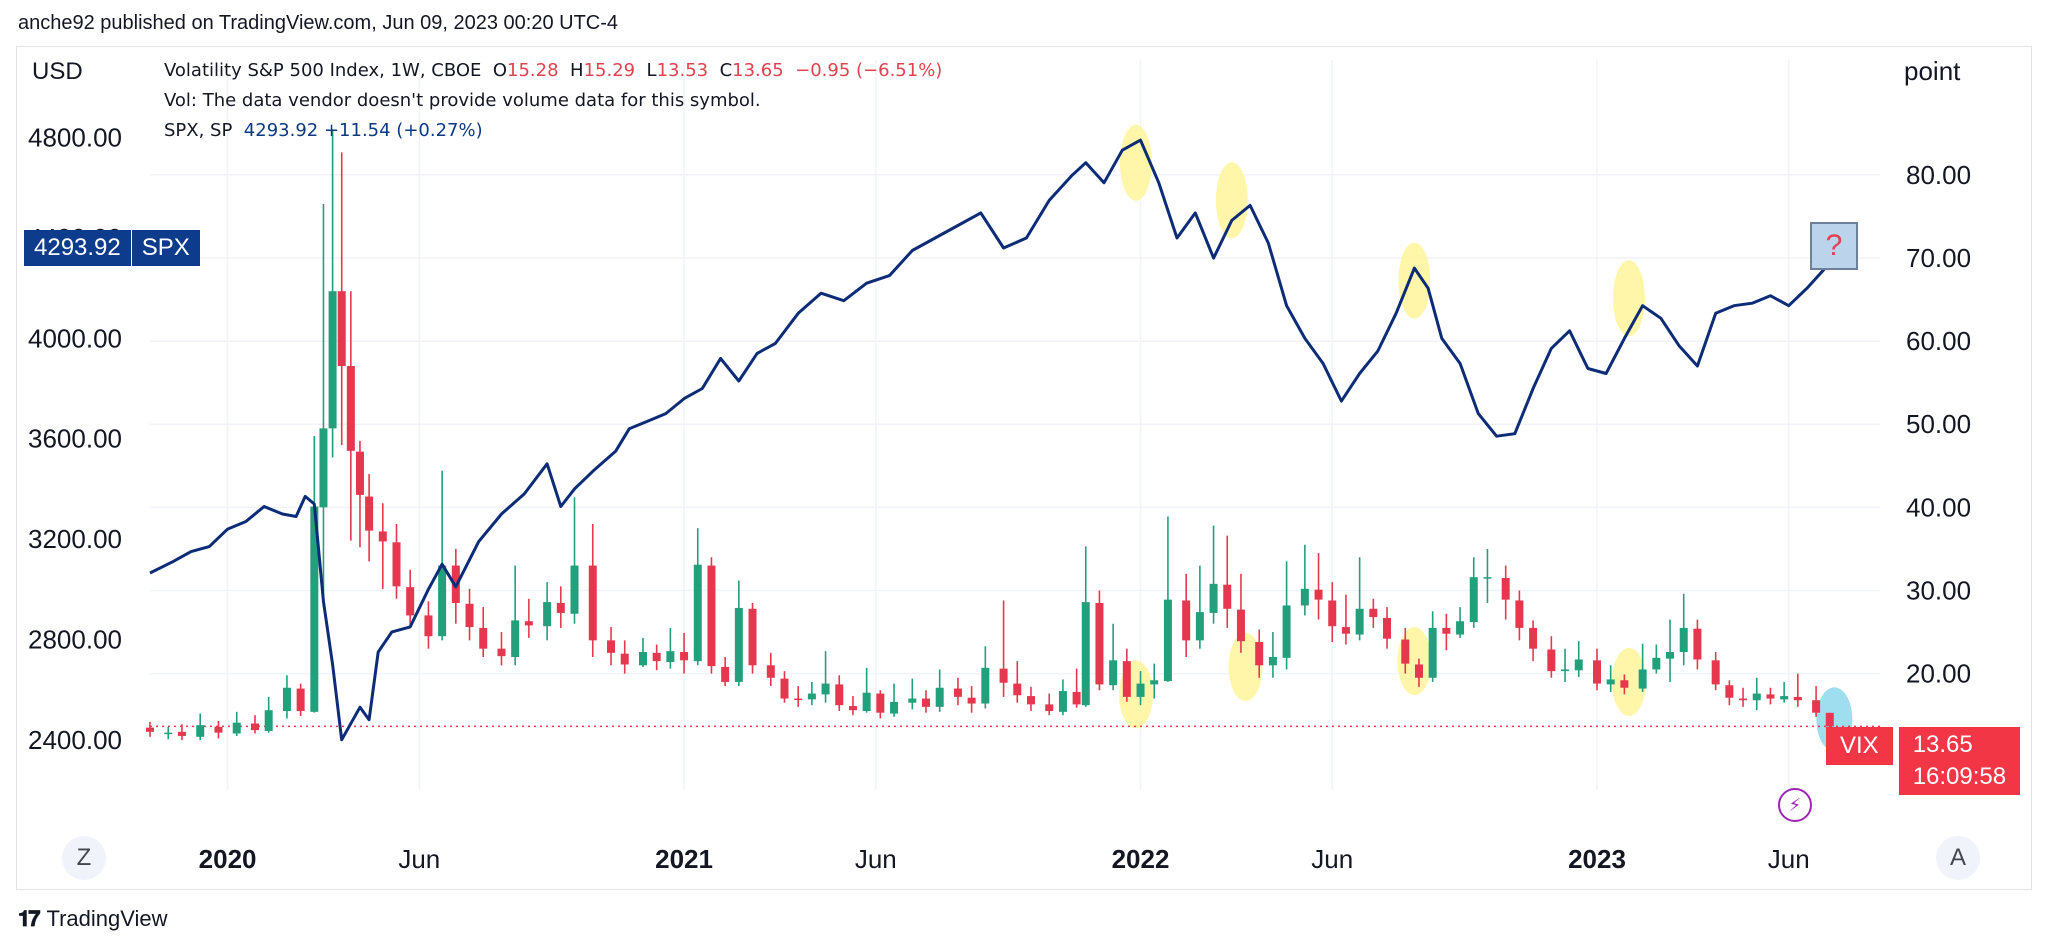  I want to click on close-value: 13.65, so click(758, 70).